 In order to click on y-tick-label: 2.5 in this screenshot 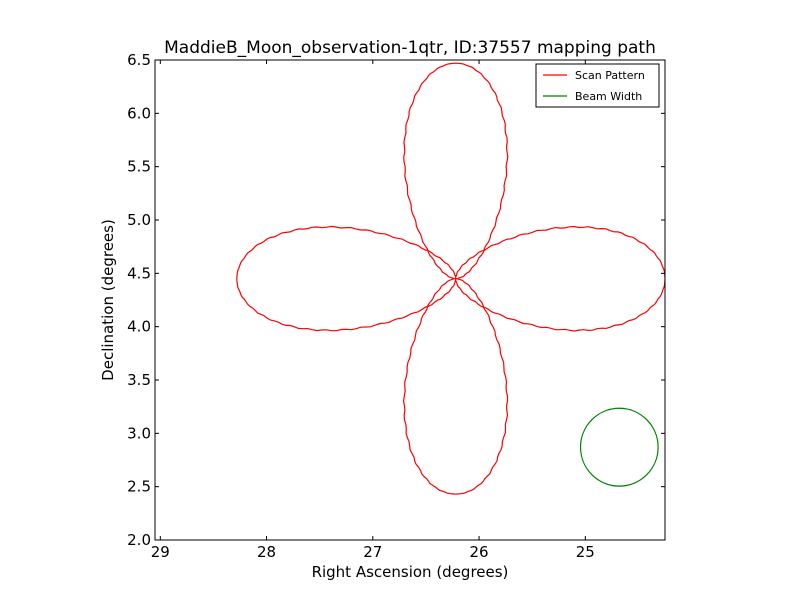, I will do `click(139, 487)`.